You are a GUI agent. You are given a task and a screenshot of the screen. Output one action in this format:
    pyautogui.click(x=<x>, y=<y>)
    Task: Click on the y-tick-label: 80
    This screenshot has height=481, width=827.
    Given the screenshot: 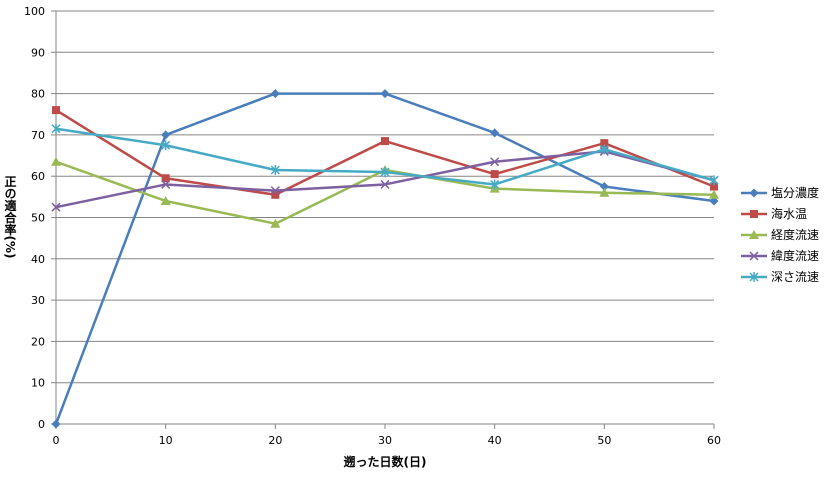 What is the action you would take?
    pyautogui.click(x=38, y=94)
    